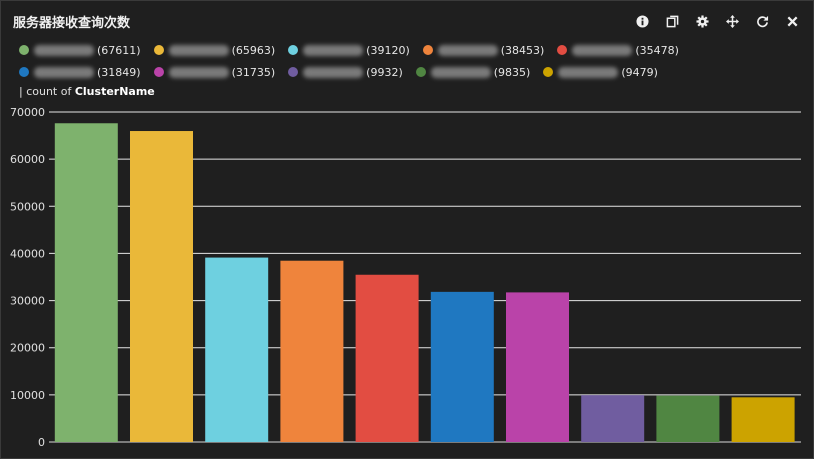 The height and width of the screenshot is (459, 814). What do you see at coordinates (657, 50) in the screenshot?
I see `legend-count: (35478)` at bounding box center [657, 50].